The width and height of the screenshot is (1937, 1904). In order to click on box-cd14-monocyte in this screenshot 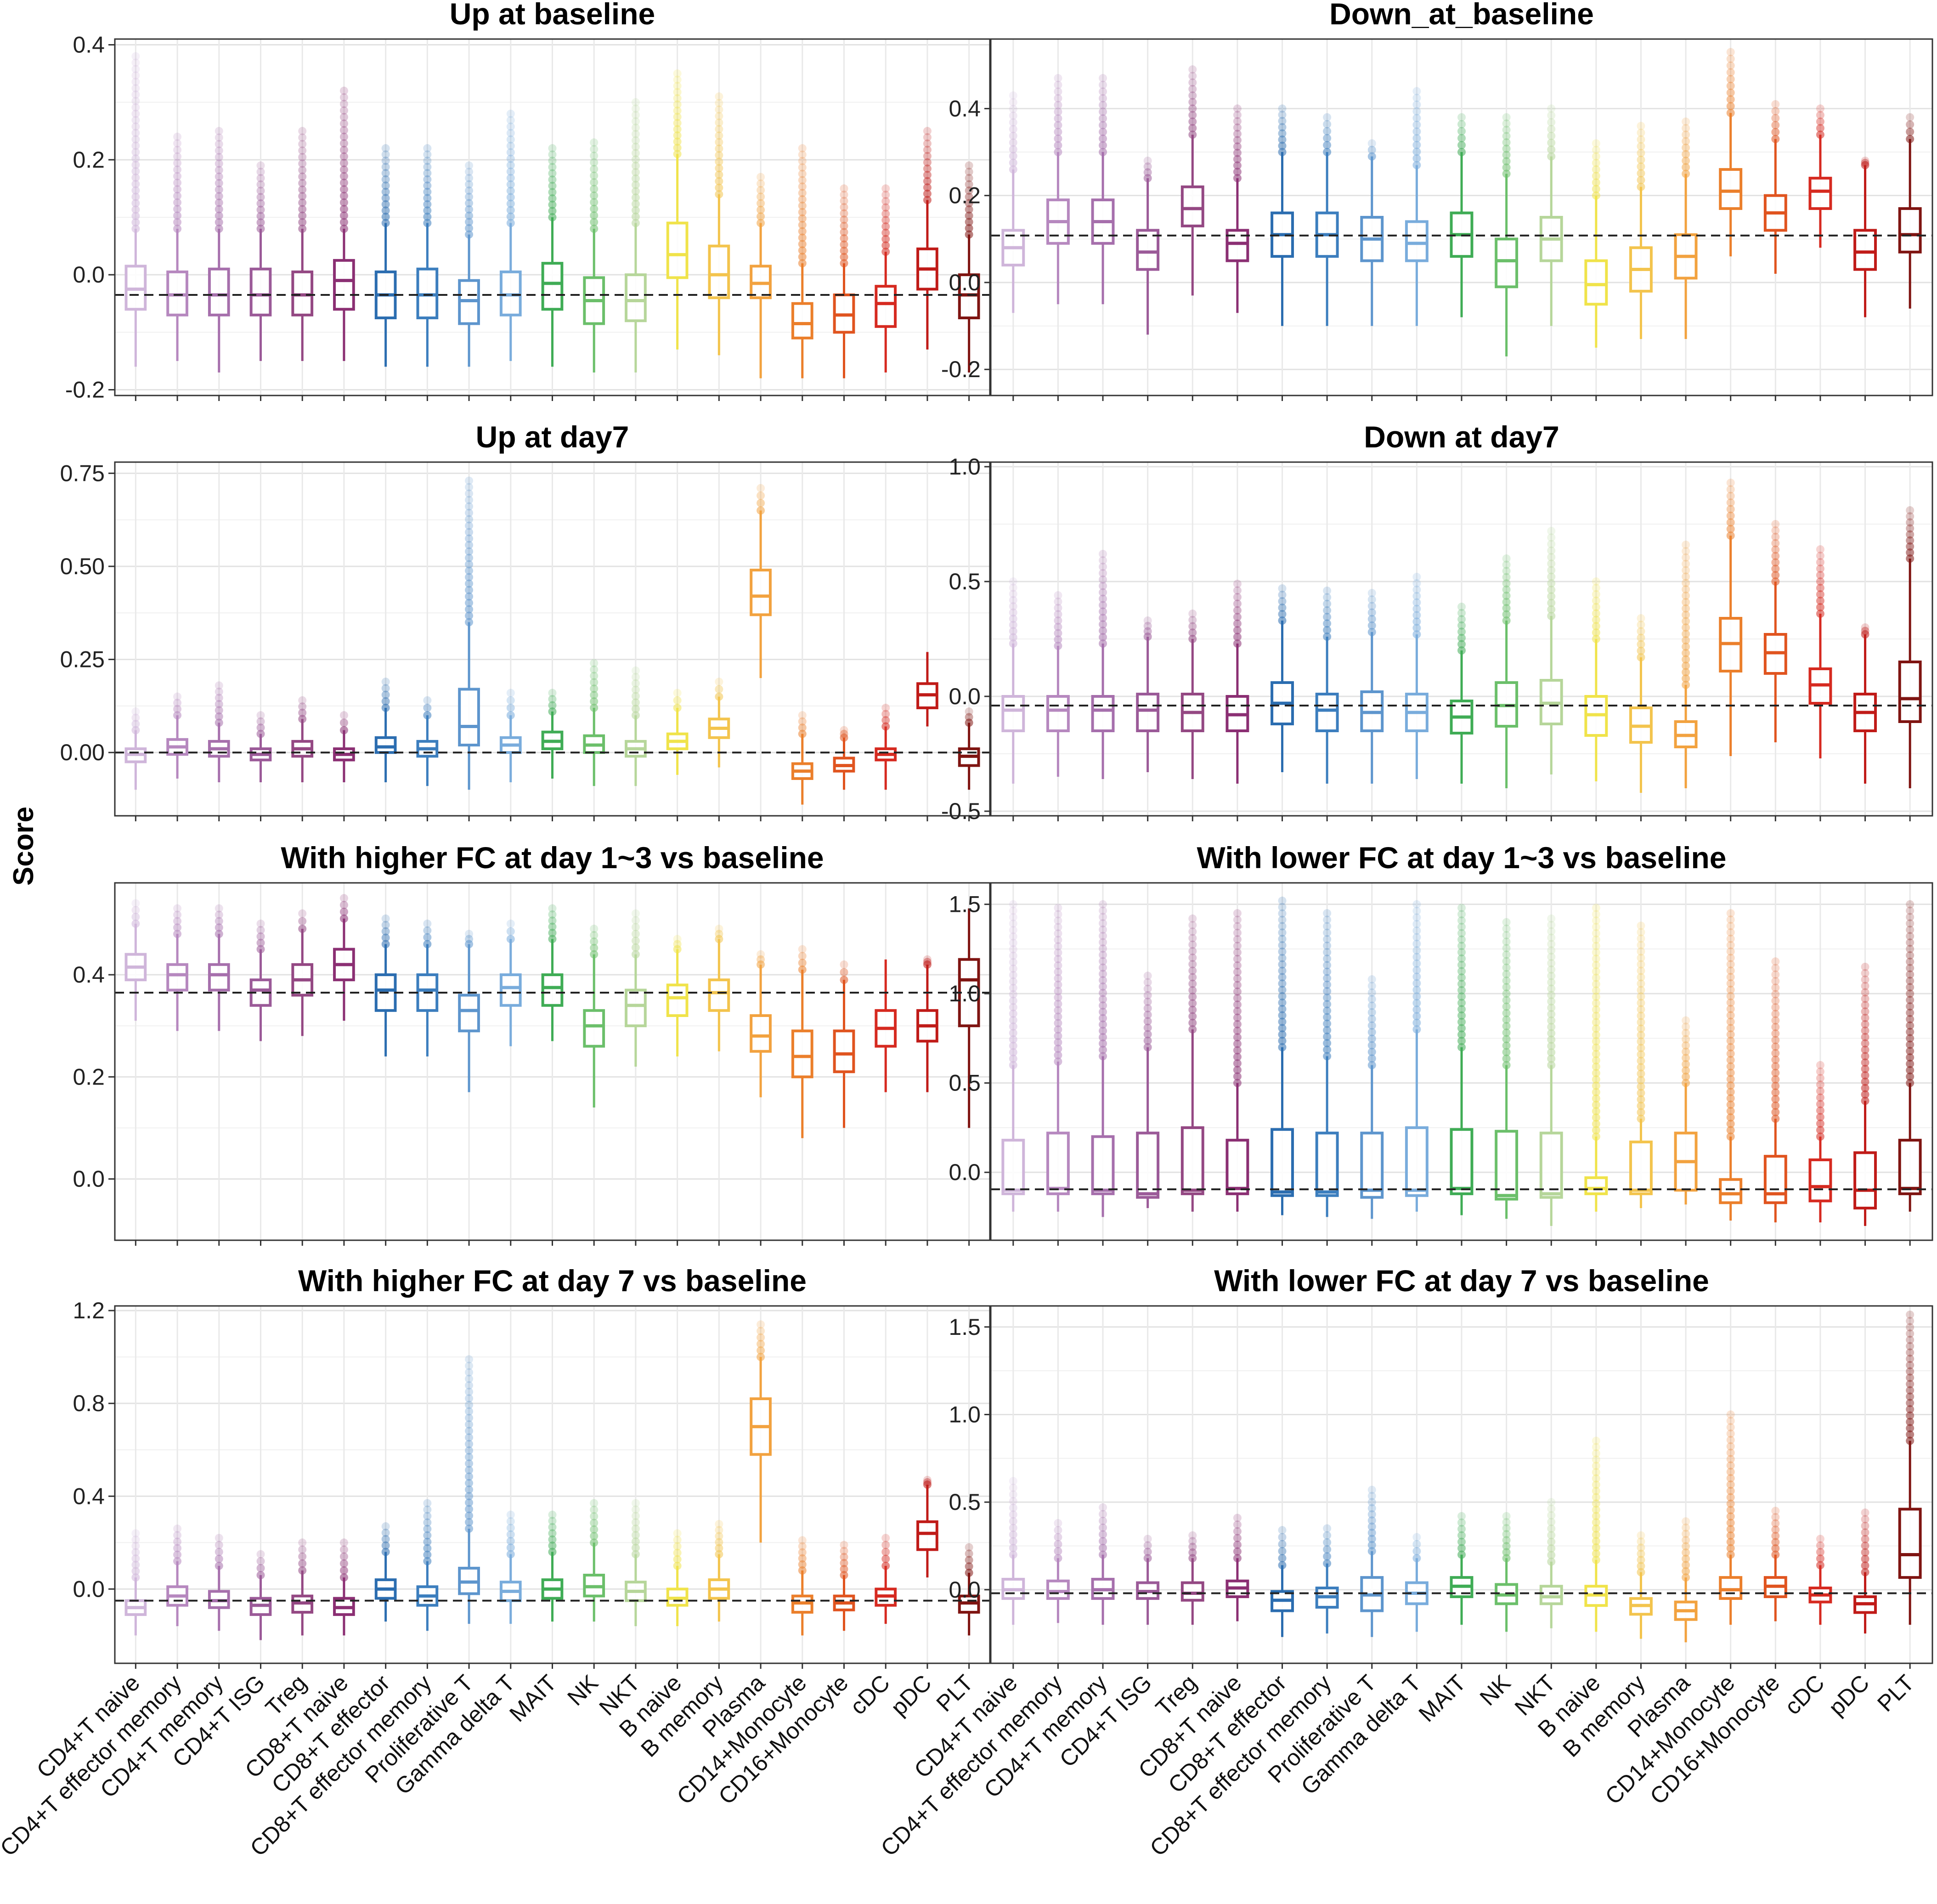, I will do `click(1731, 152)`.